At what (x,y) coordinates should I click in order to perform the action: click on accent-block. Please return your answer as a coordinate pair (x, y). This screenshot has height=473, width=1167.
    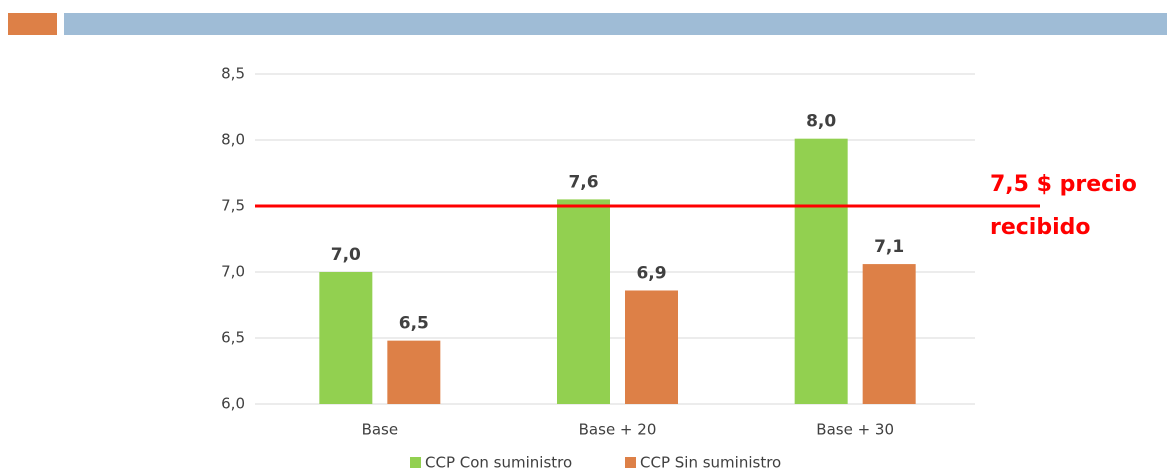
    Looking at the image, I should click on (32, 24).